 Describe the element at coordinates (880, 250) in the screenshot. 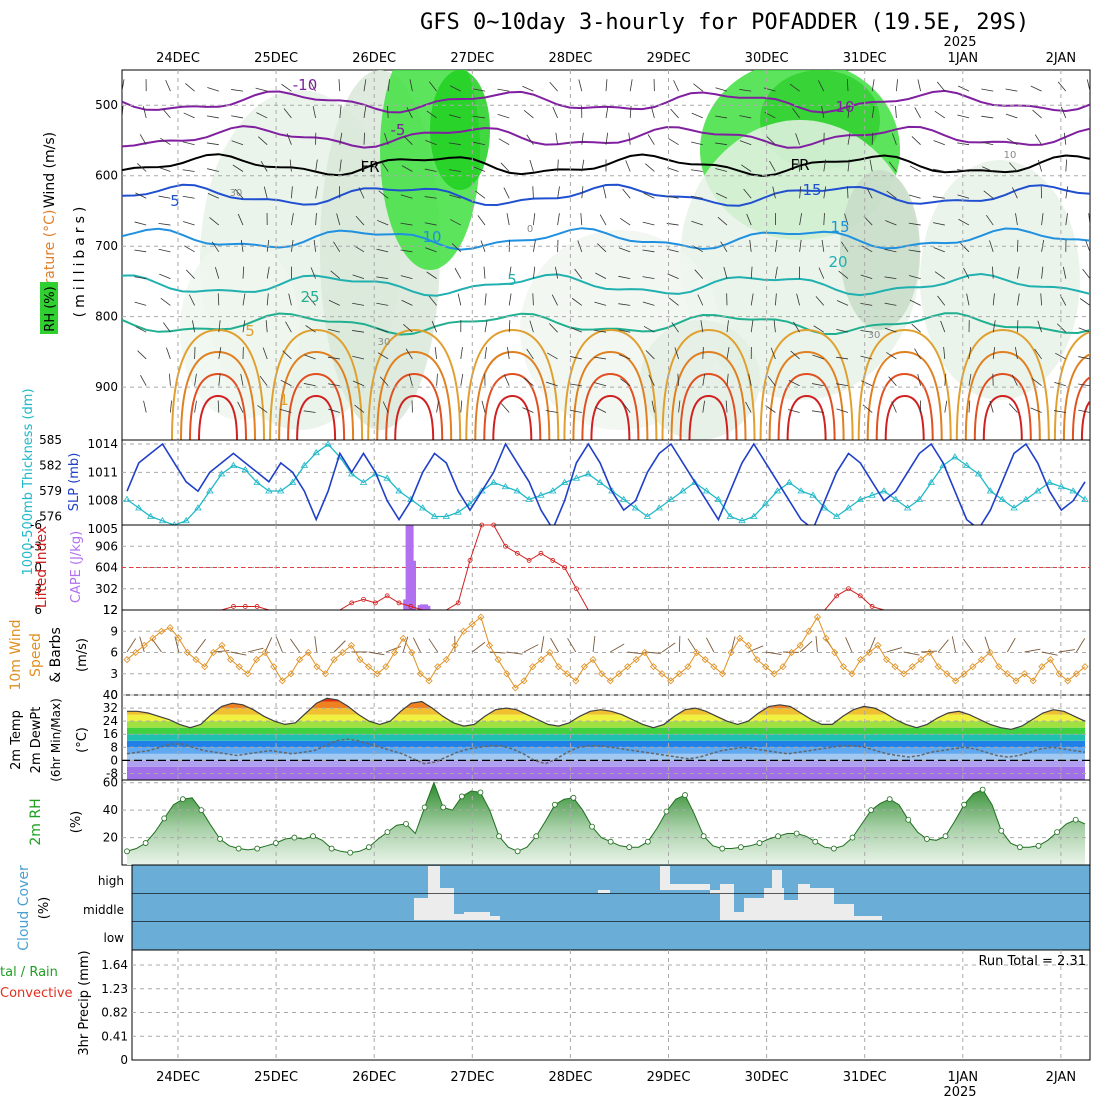

I see `rh-shading` at that location.